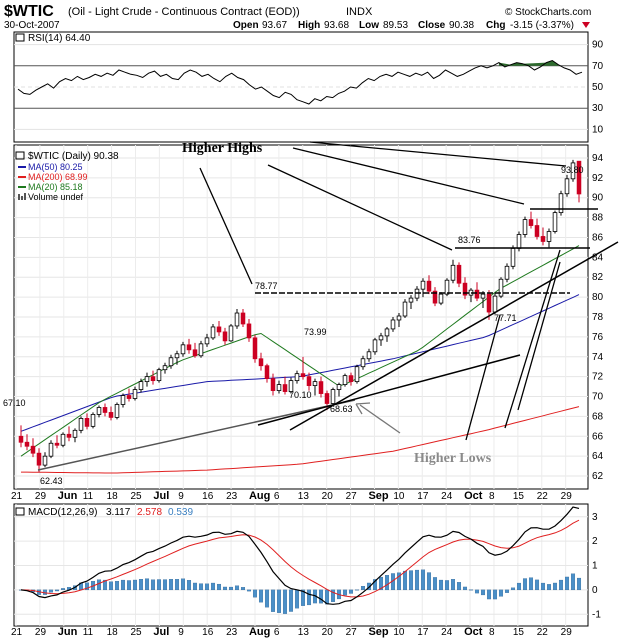  What do you see at coordinates (598, 277) in the screenshot?
I see `price-tick-label: 82` at bounding box center [598, 277].